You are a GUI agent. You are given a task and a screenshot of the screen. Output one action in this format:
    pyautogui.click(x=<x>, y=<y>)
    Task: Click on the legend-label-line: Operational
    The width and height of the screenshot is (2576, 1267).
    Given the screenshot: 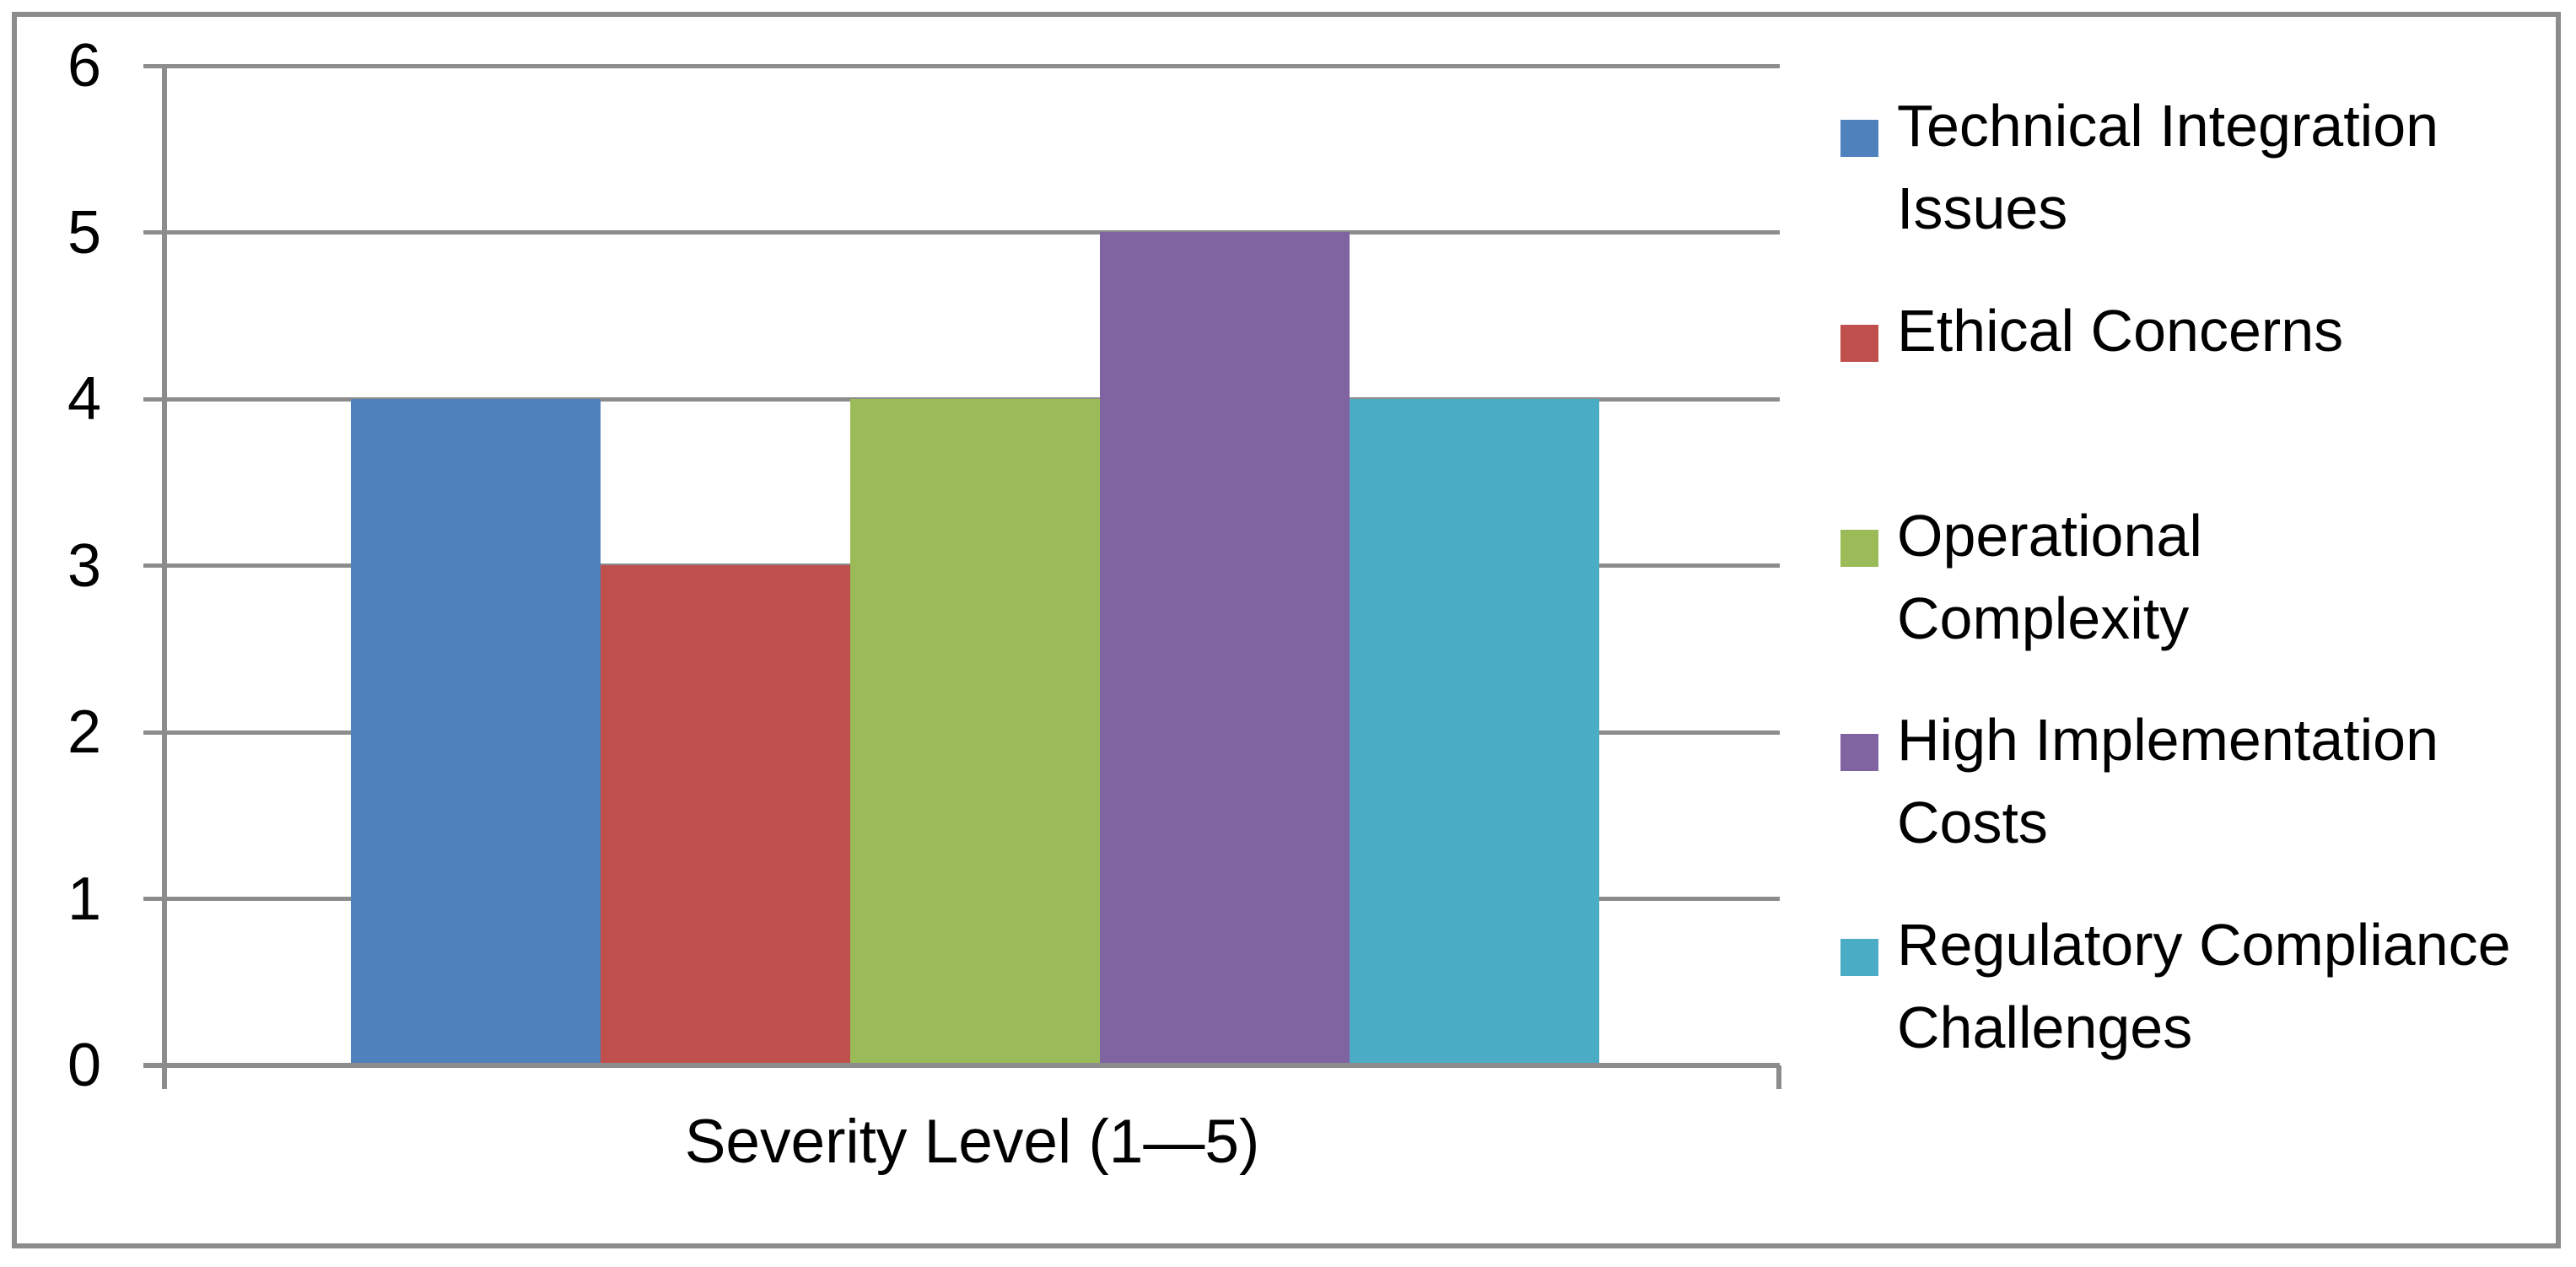 What is the action you would take?
    pyautogui.click(x=2049, y=536)
    